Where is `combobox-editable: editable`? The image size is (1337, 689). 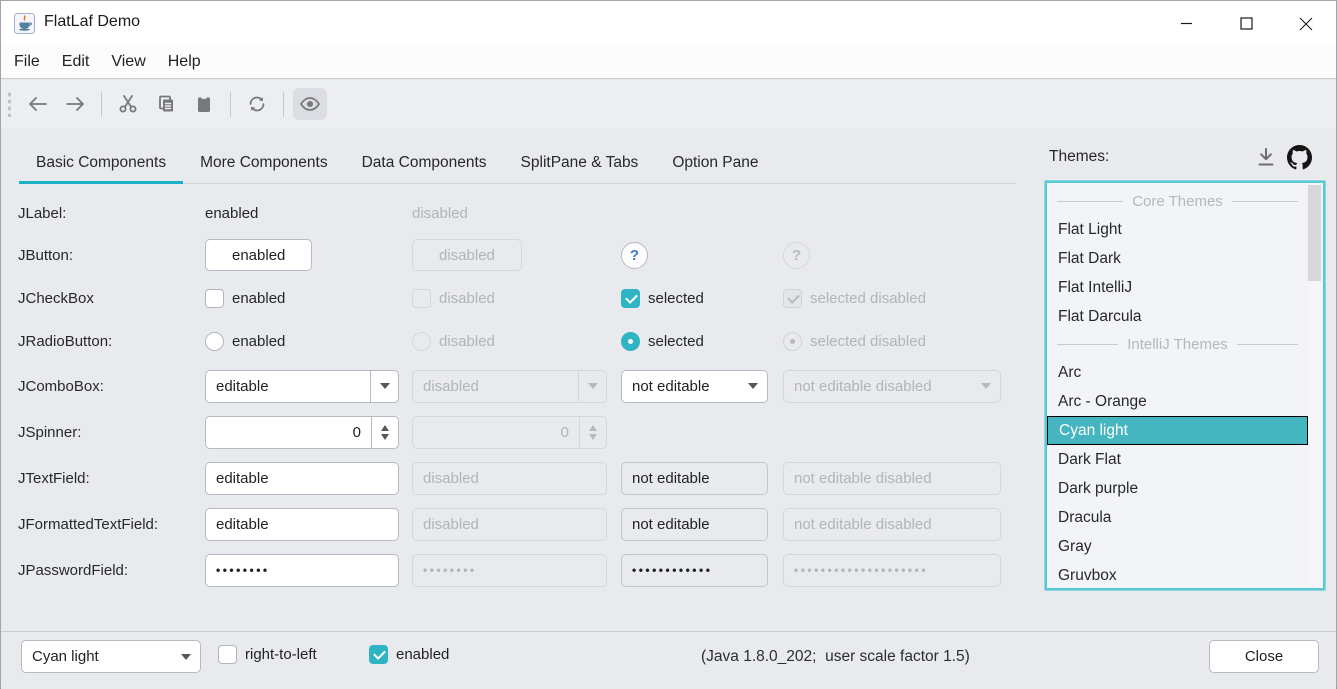
combobox-editable: editable is located at coordinates (302, 386).